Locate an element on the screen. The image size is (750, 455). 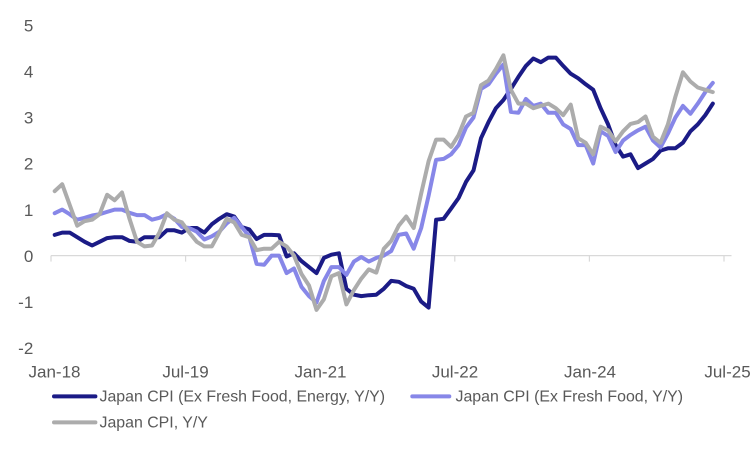
svg-text: -2 is located at coordinates (25, 348).